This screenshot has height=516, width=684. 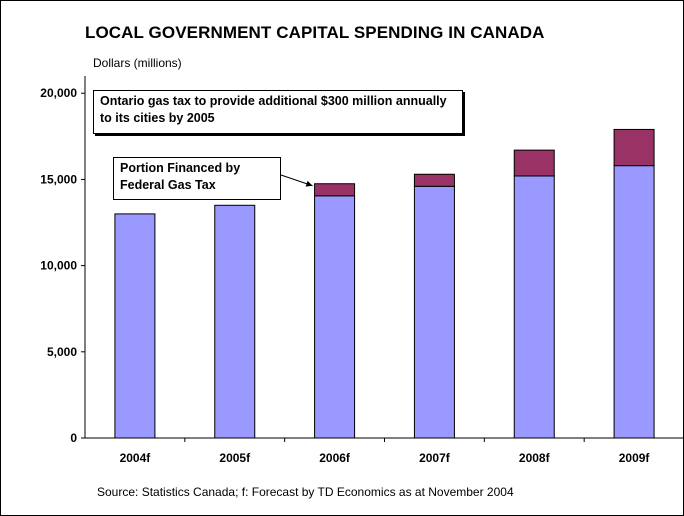 What do you see at coordinates (58, 93) in the screenshot?
I see `y-tick-label: 20,000` at bounding box center [58, 93].